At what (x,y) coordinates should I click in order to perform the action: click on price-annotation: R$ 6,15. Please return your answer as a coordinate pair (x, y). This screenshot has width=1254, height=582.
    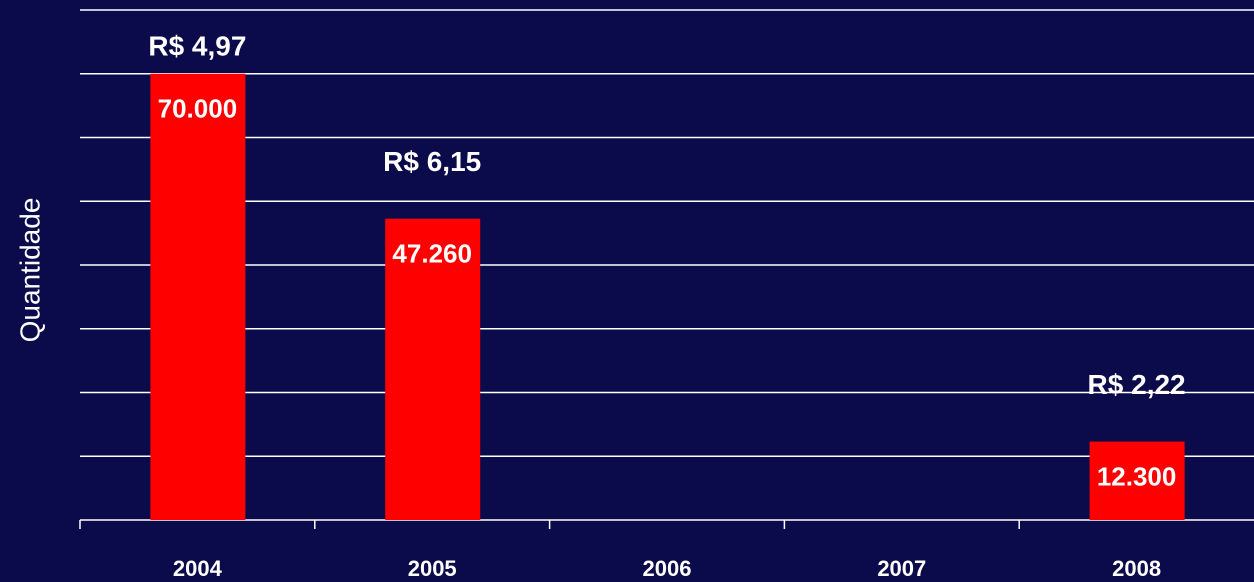
    Looking at the image, I should click on (432, 161).